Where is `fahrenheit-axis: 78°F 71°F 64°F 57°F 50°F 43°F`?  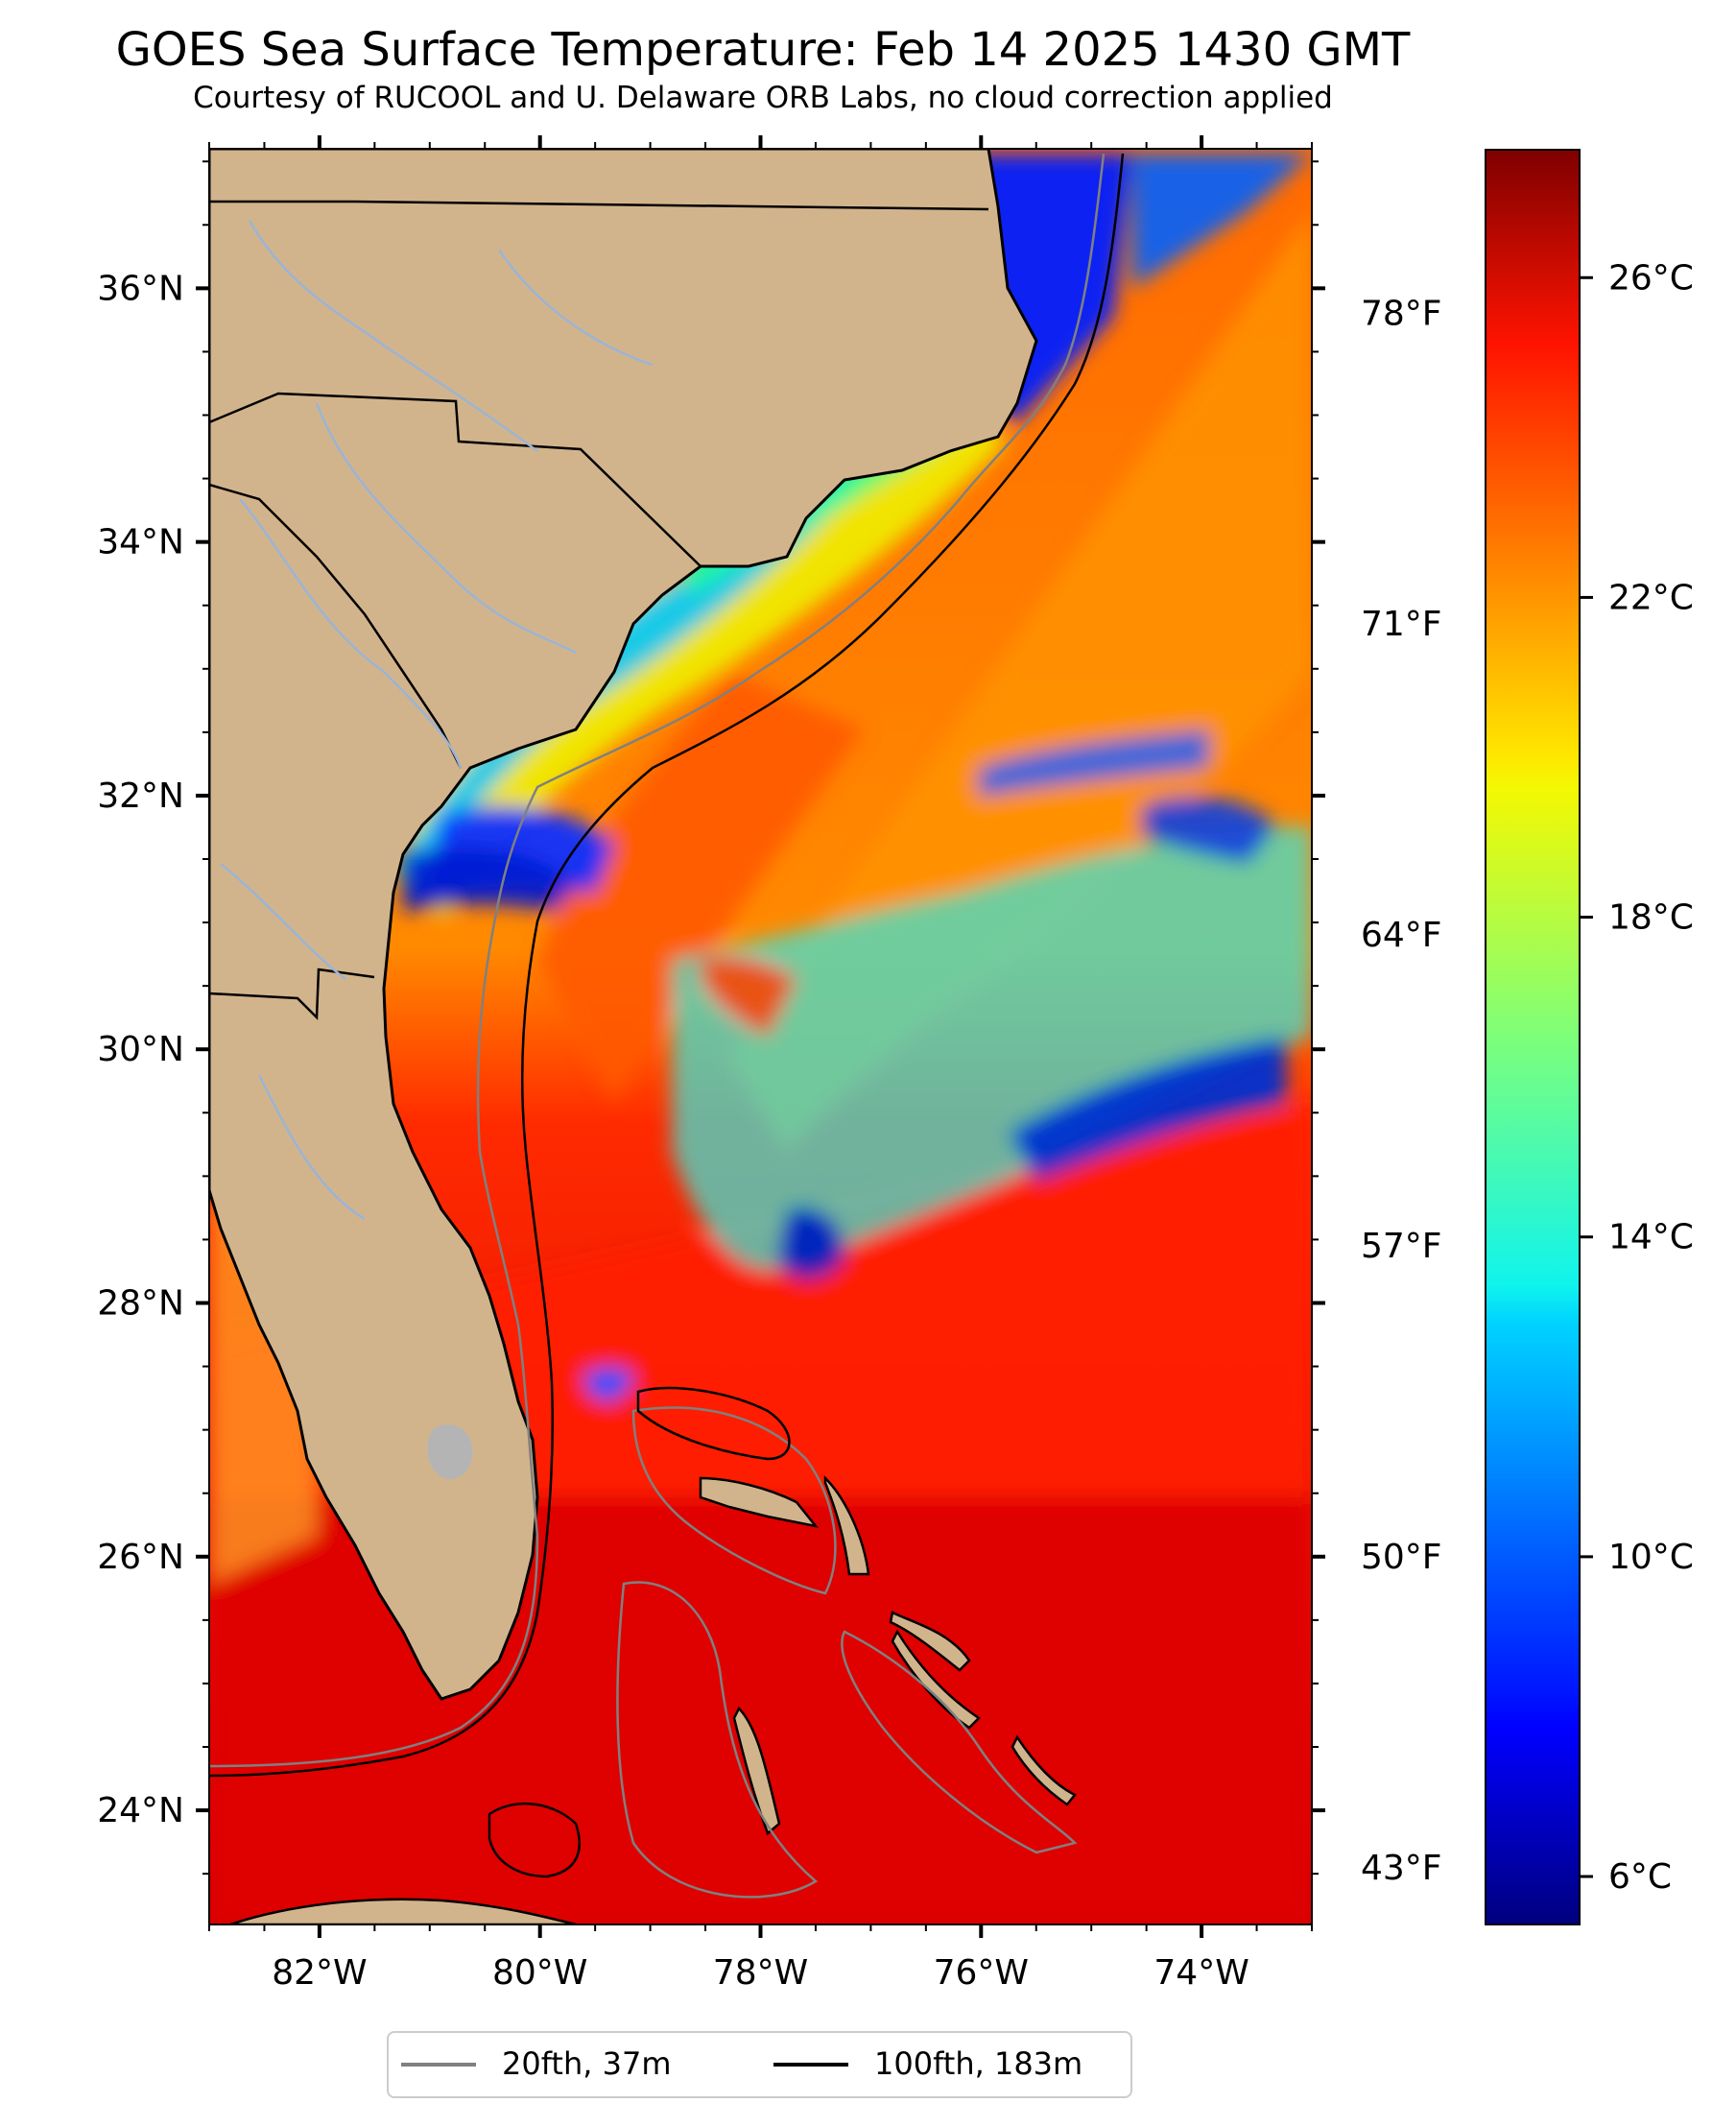
fahrenheit-axis: 78°F 71°F 64°F 57°F 50°F 43°F is located at coordinates (1401, 1090).